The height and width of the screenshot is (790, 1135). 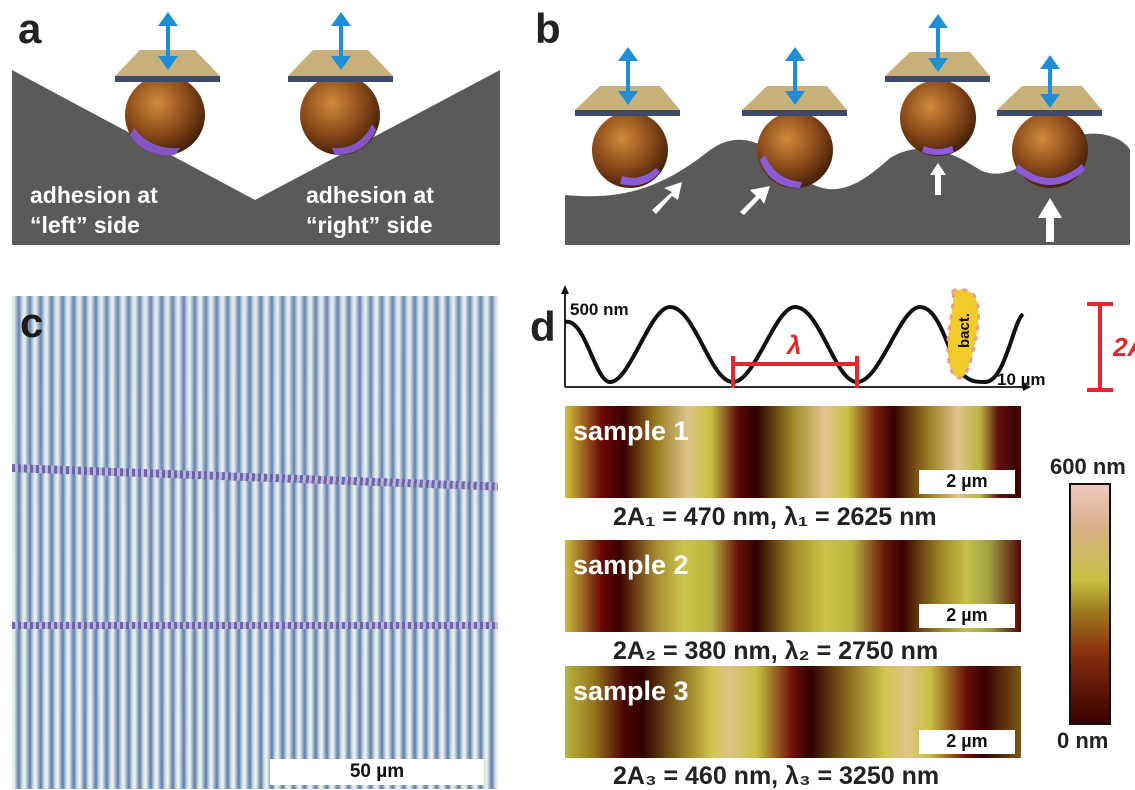 I want to click on height-profile: 500 nm 10 µm bact. λ 2A, so click(x=848, y=338).